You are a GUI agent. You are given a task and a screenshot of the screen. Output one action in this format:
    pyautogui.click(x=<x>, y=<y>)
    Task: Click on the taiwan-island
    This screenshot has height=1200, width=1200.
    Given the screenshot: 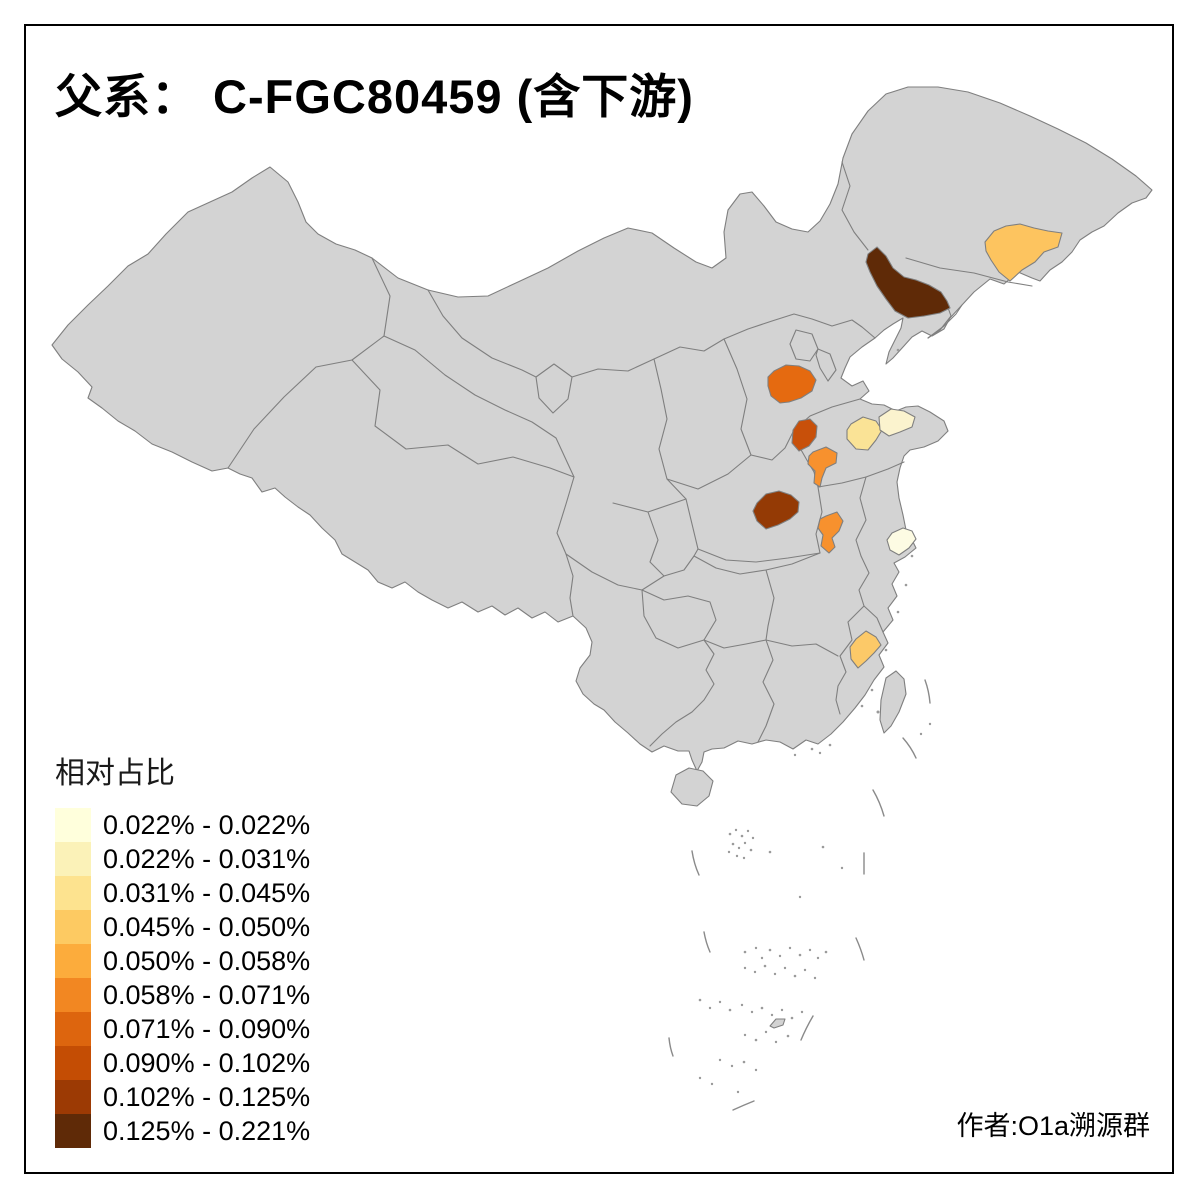 What is the action you would take?
    pyautogui.click(x=893, y=702)
    